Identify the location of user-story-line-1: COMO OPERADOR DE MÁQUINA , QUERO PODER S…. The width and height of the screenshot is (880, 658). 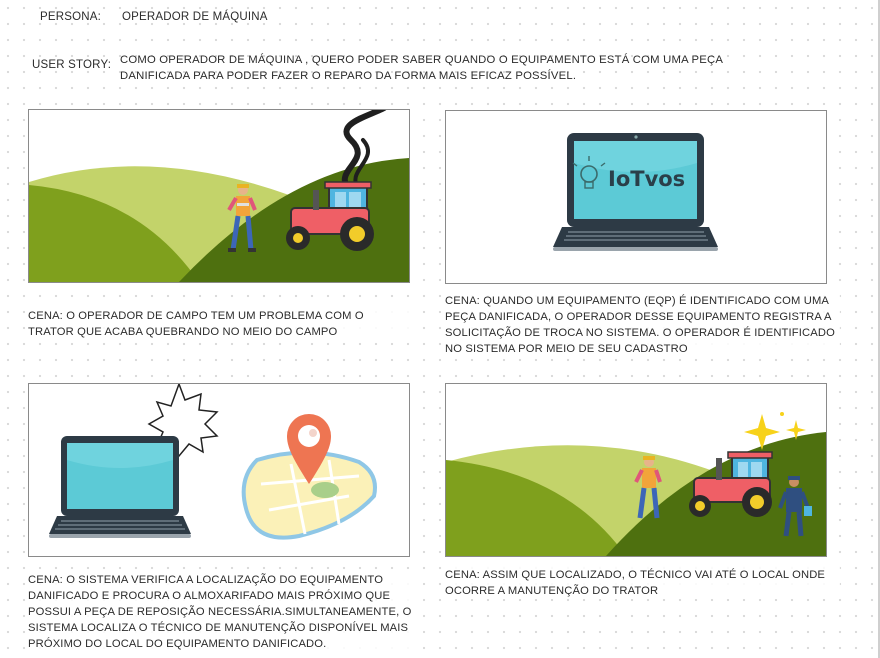
(422, 60).